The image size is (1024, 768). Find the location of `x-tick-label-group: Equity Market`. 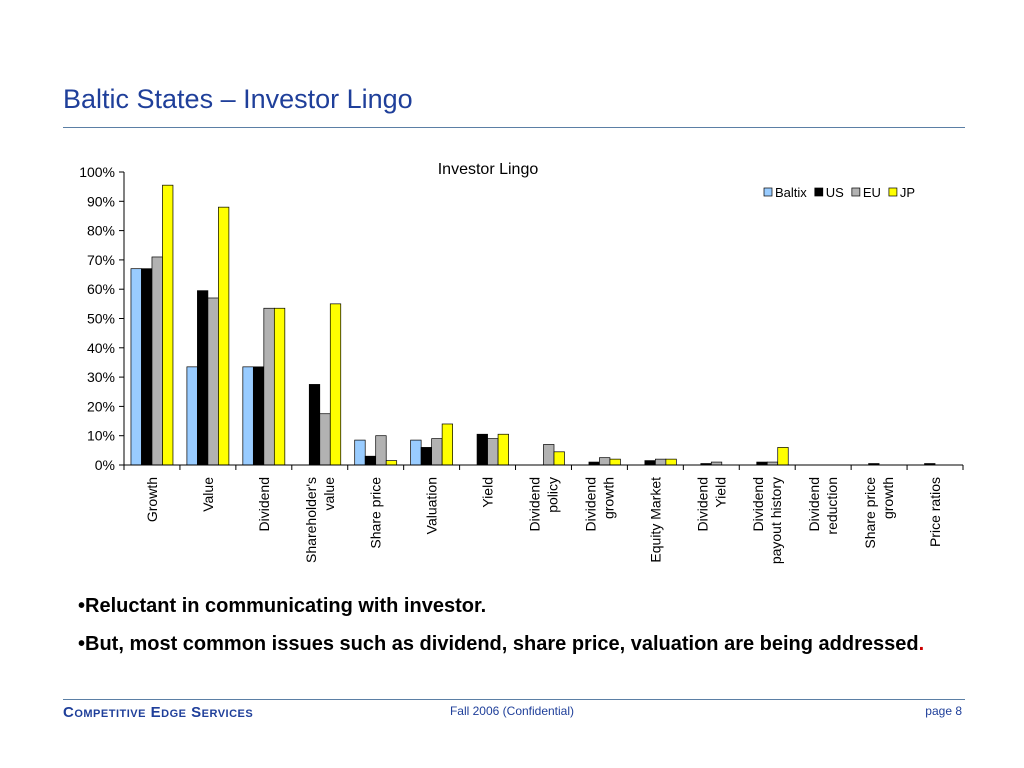

x-tick-label-group: Equity Market is located at coordinates (655, 520).